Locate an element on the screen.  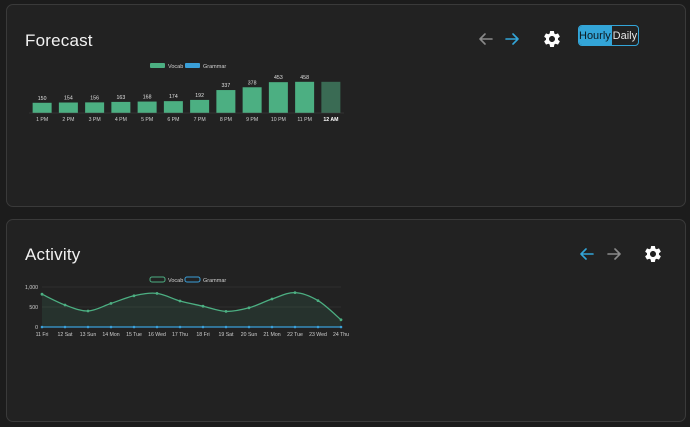
forecast-bar-value: 163 is located at coordinates (121, 98).